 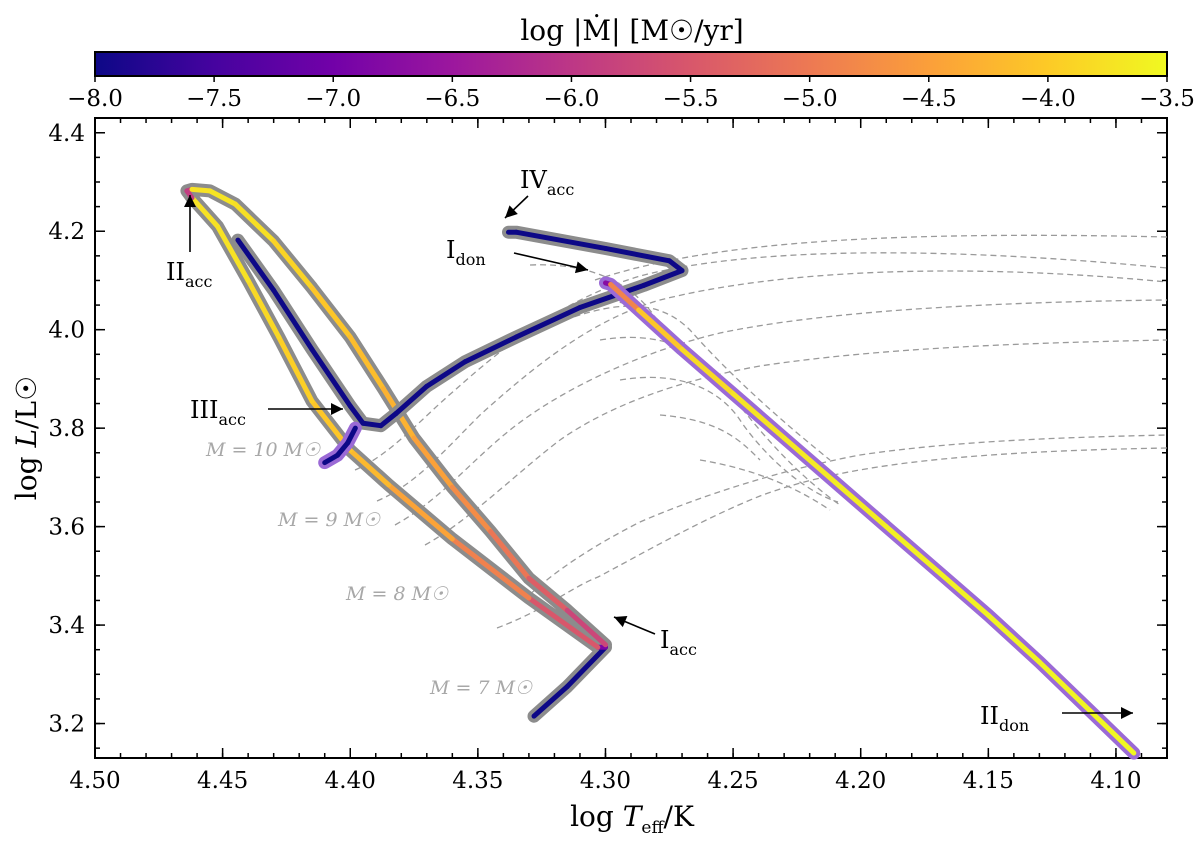 What do you see at coordinates (266, 412) in the screenshot?
I see `annotation-iii-acc: IIIacc` at bounding box center [266, 412].